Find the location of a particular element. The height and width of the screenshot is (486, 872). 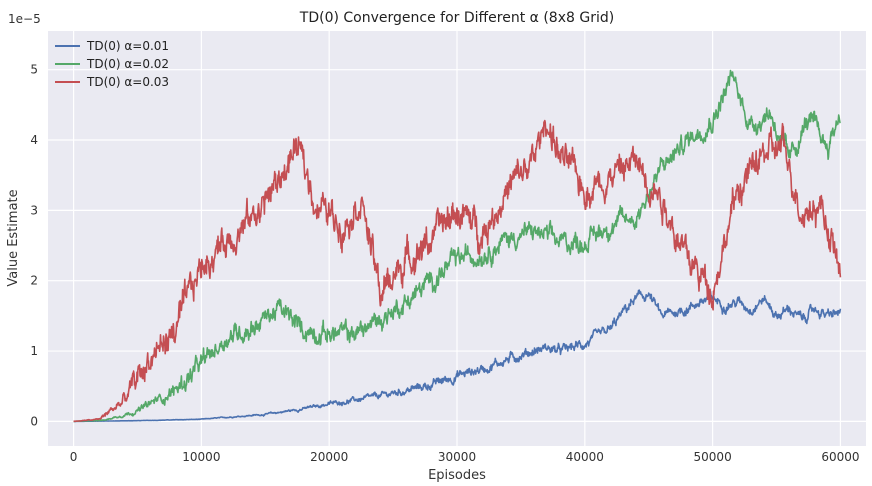

legend-label-1: TD(0) α=0.01 is located at coordinates (127, 46).